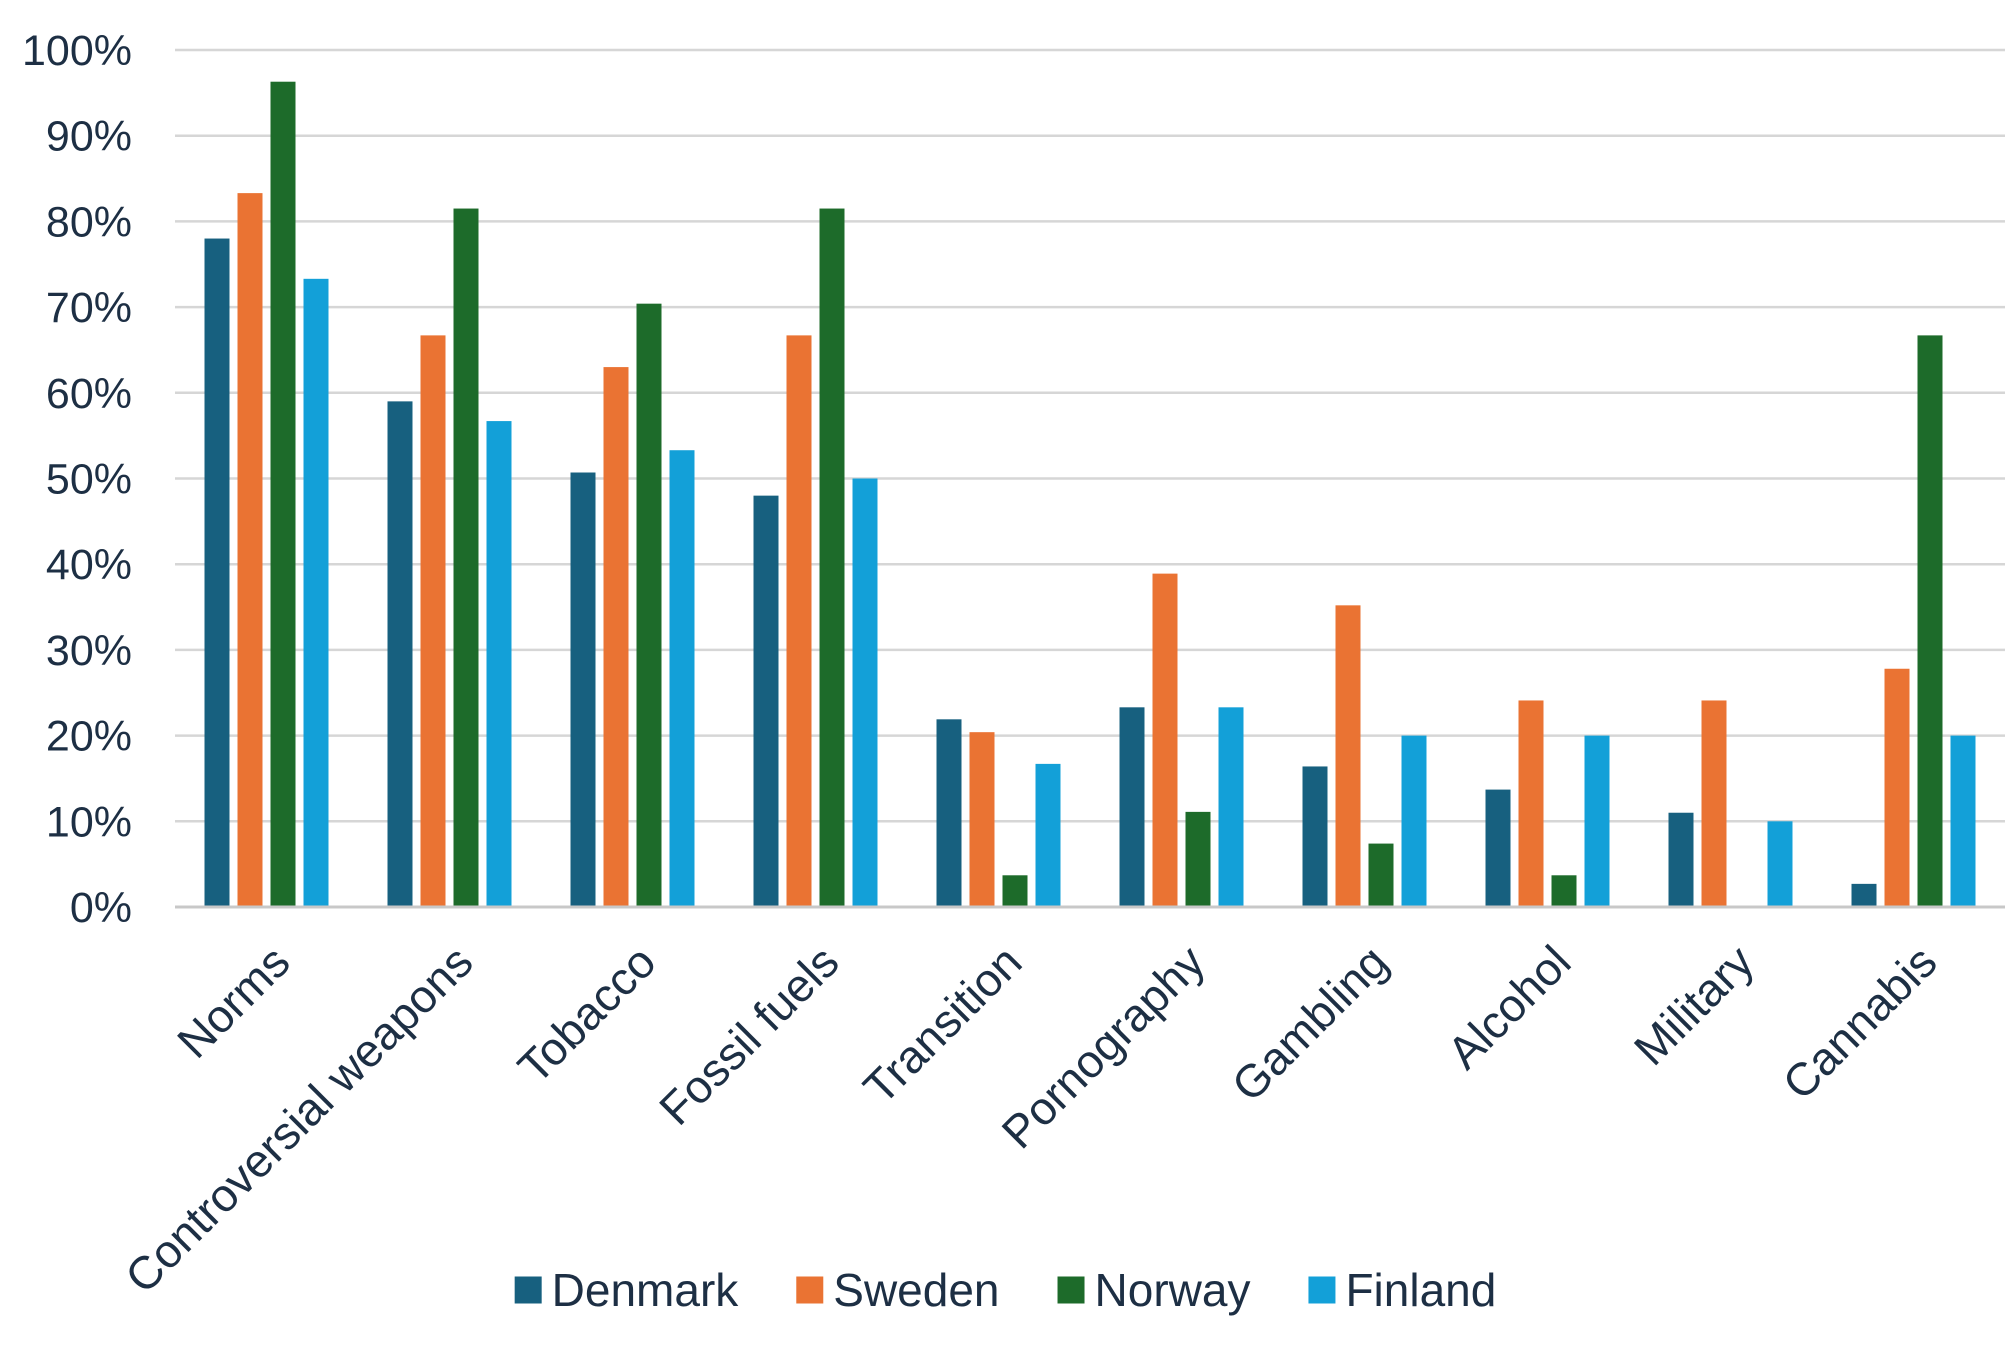 The height and width of the screenshot is (1354, 2011). I want to click on bar-finland-norms, so click(316, 593).